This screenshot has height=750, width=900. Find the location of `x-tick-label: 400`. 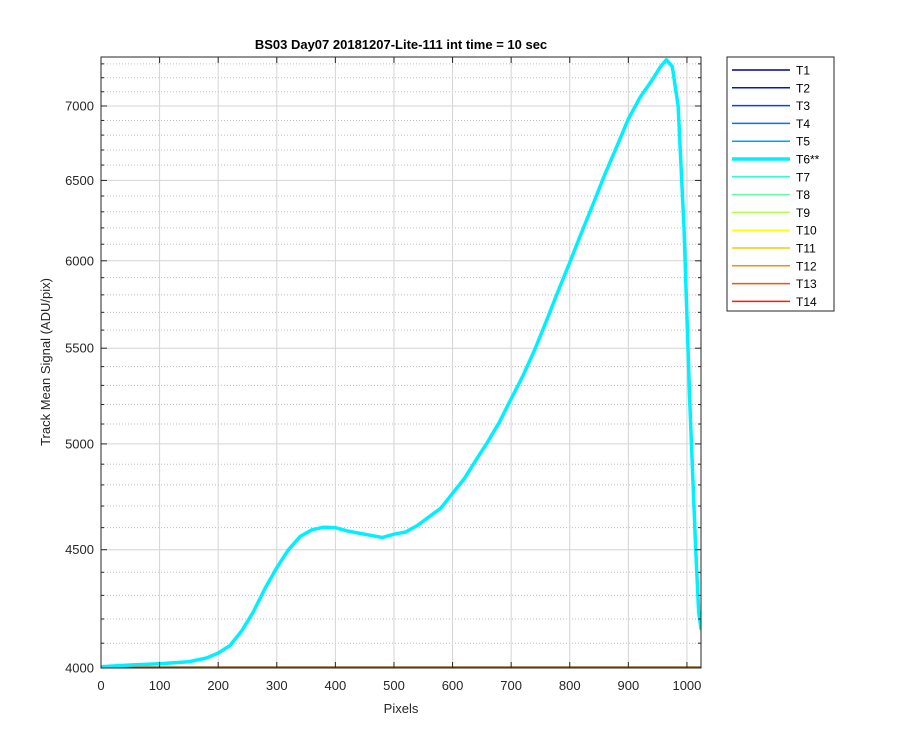

x-tick-label: 400 is located at coordinates (336, 685).